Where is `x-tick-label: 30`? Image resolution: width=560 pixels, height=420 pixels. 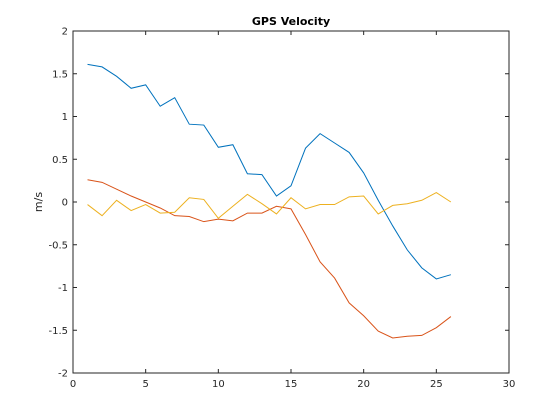 x-tick-label: 30 is located at coordinates (509, 384).